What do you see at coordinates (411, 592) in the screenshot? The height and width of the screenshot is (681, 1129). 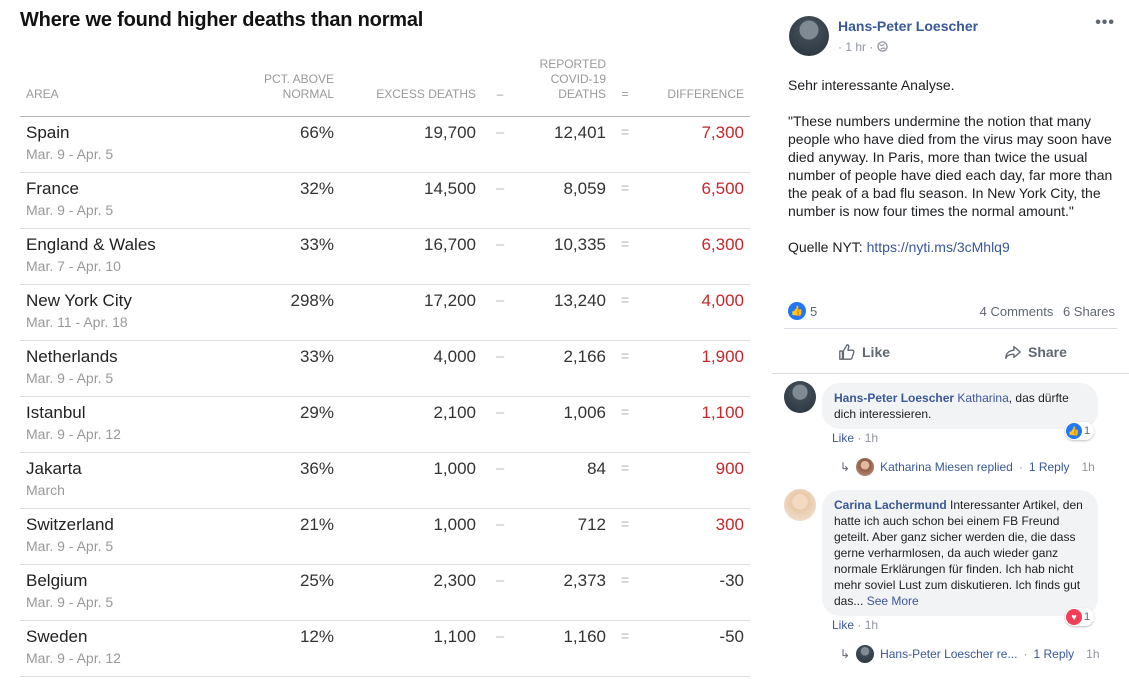 I see `cell-excess-deaths: 2,300` at bounding box center [411, 592].